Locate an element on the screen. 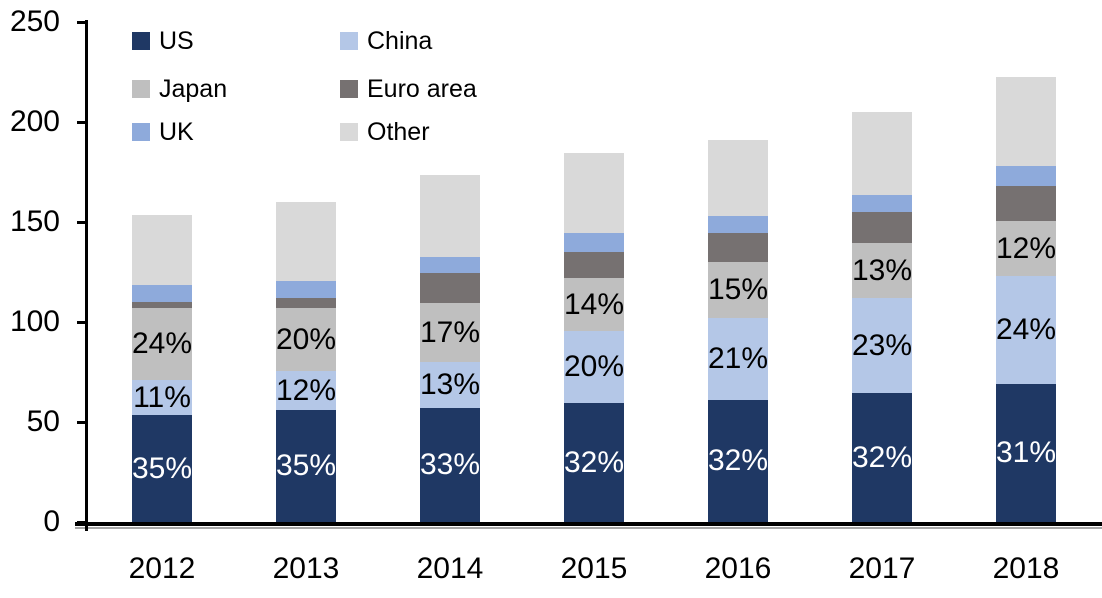 Image resolution: width=1102 pixels, height=598 pixels. bar-segment-japan-2018 is located at coordinates (1026, 248).